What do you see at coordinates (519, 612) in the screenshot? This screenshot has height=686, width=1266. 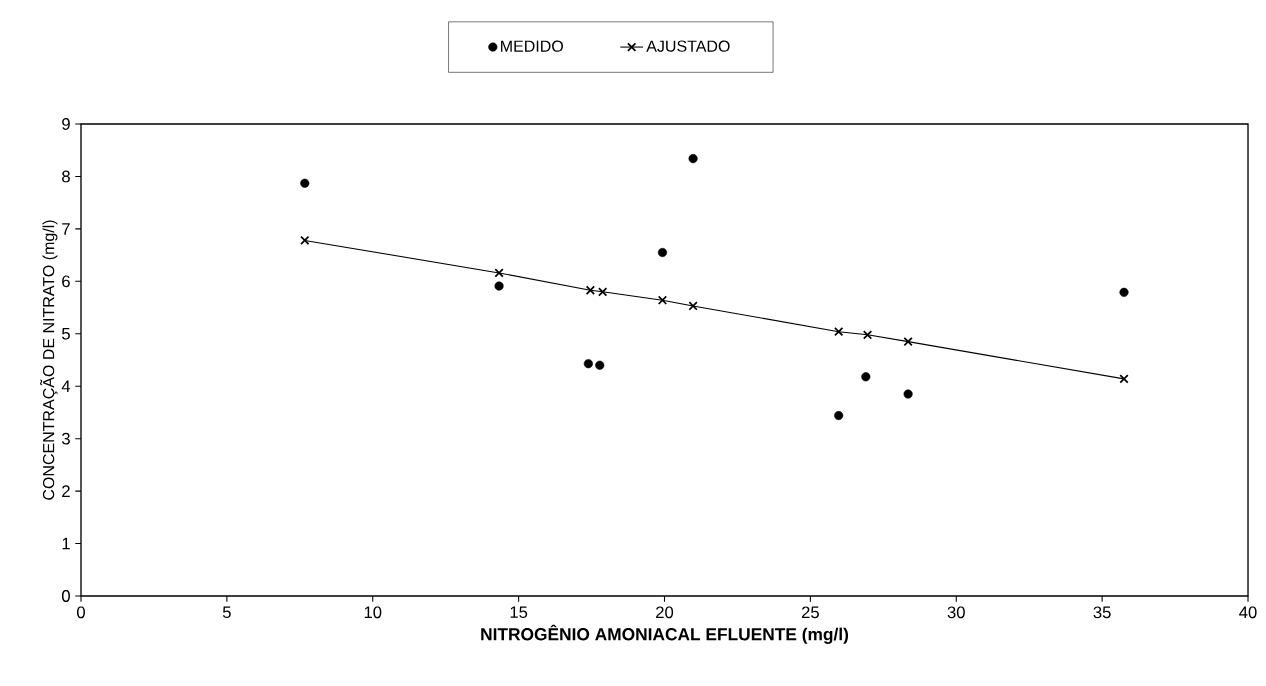 I see `x-tick-label: 15` at bounding box center [519, 612].